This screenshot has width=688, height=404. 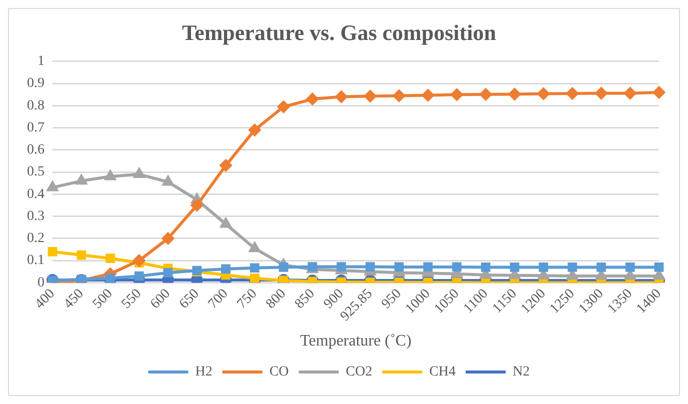 I want to click on legend-label: H2, so click(x=203, y=372).